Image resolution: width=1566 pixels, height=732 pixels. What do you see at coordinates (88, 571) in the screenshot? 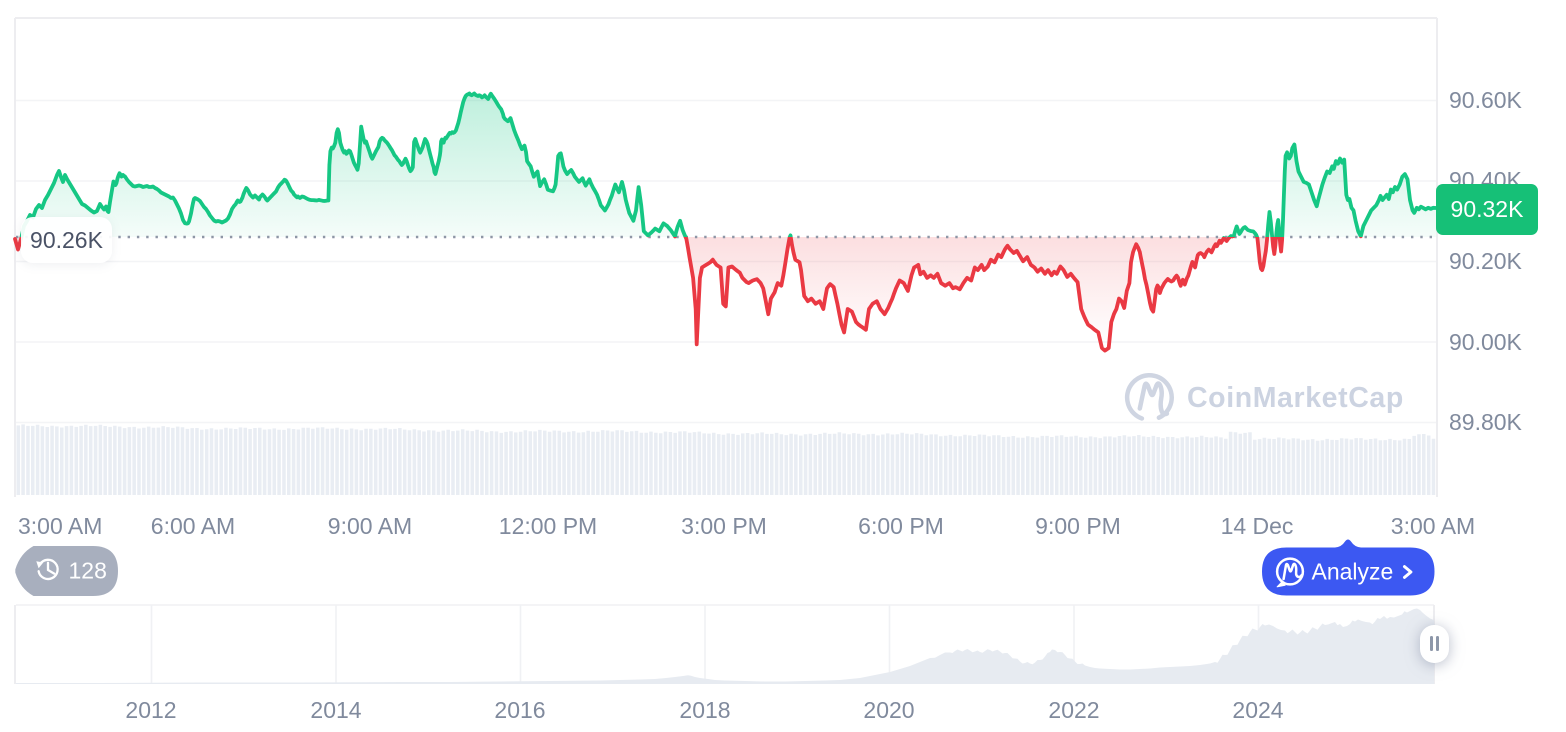
I see `svg-text: 128` at bounding box center [88, 571].